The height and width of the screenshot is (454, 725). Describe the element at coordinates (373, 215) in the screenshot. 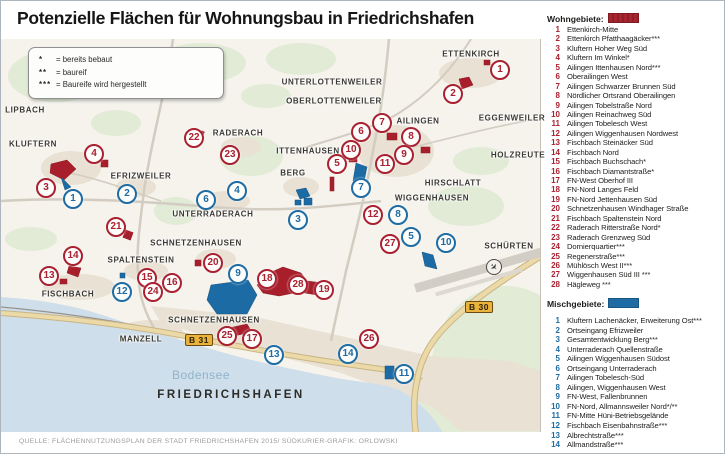

I see `map-marker-wohngebiet-12: 12` at that location.